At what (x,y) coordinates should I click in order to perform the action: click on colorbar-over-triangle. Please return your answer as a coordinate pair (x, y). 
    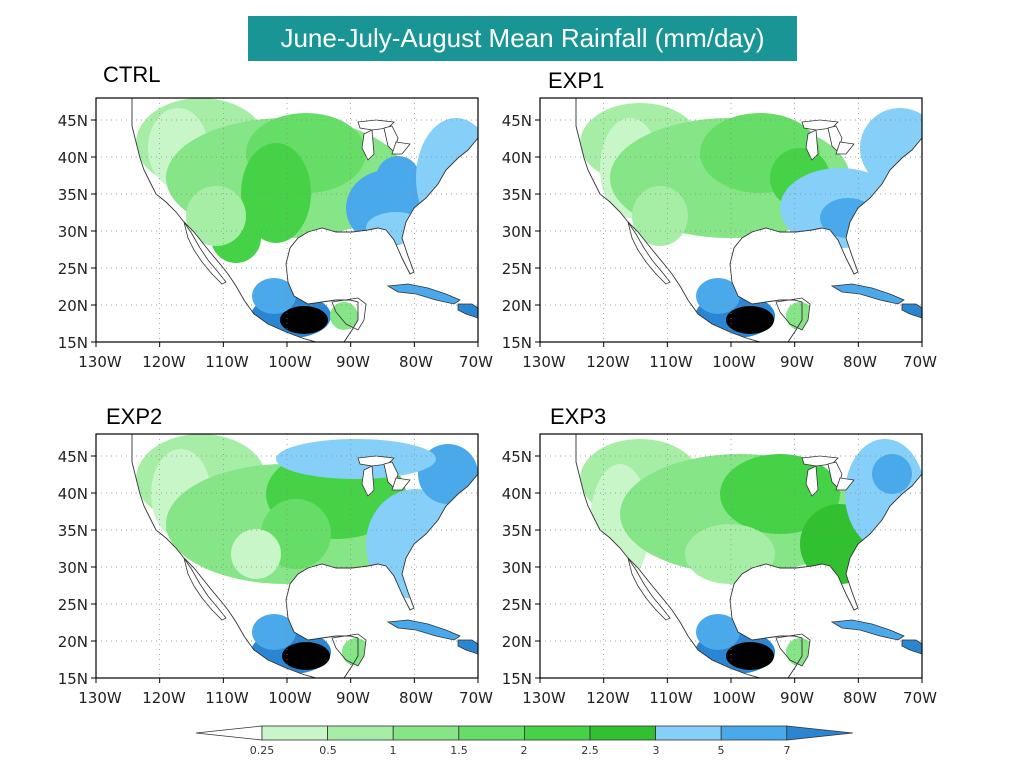
    Looking at the image, I should click on (819, 733).